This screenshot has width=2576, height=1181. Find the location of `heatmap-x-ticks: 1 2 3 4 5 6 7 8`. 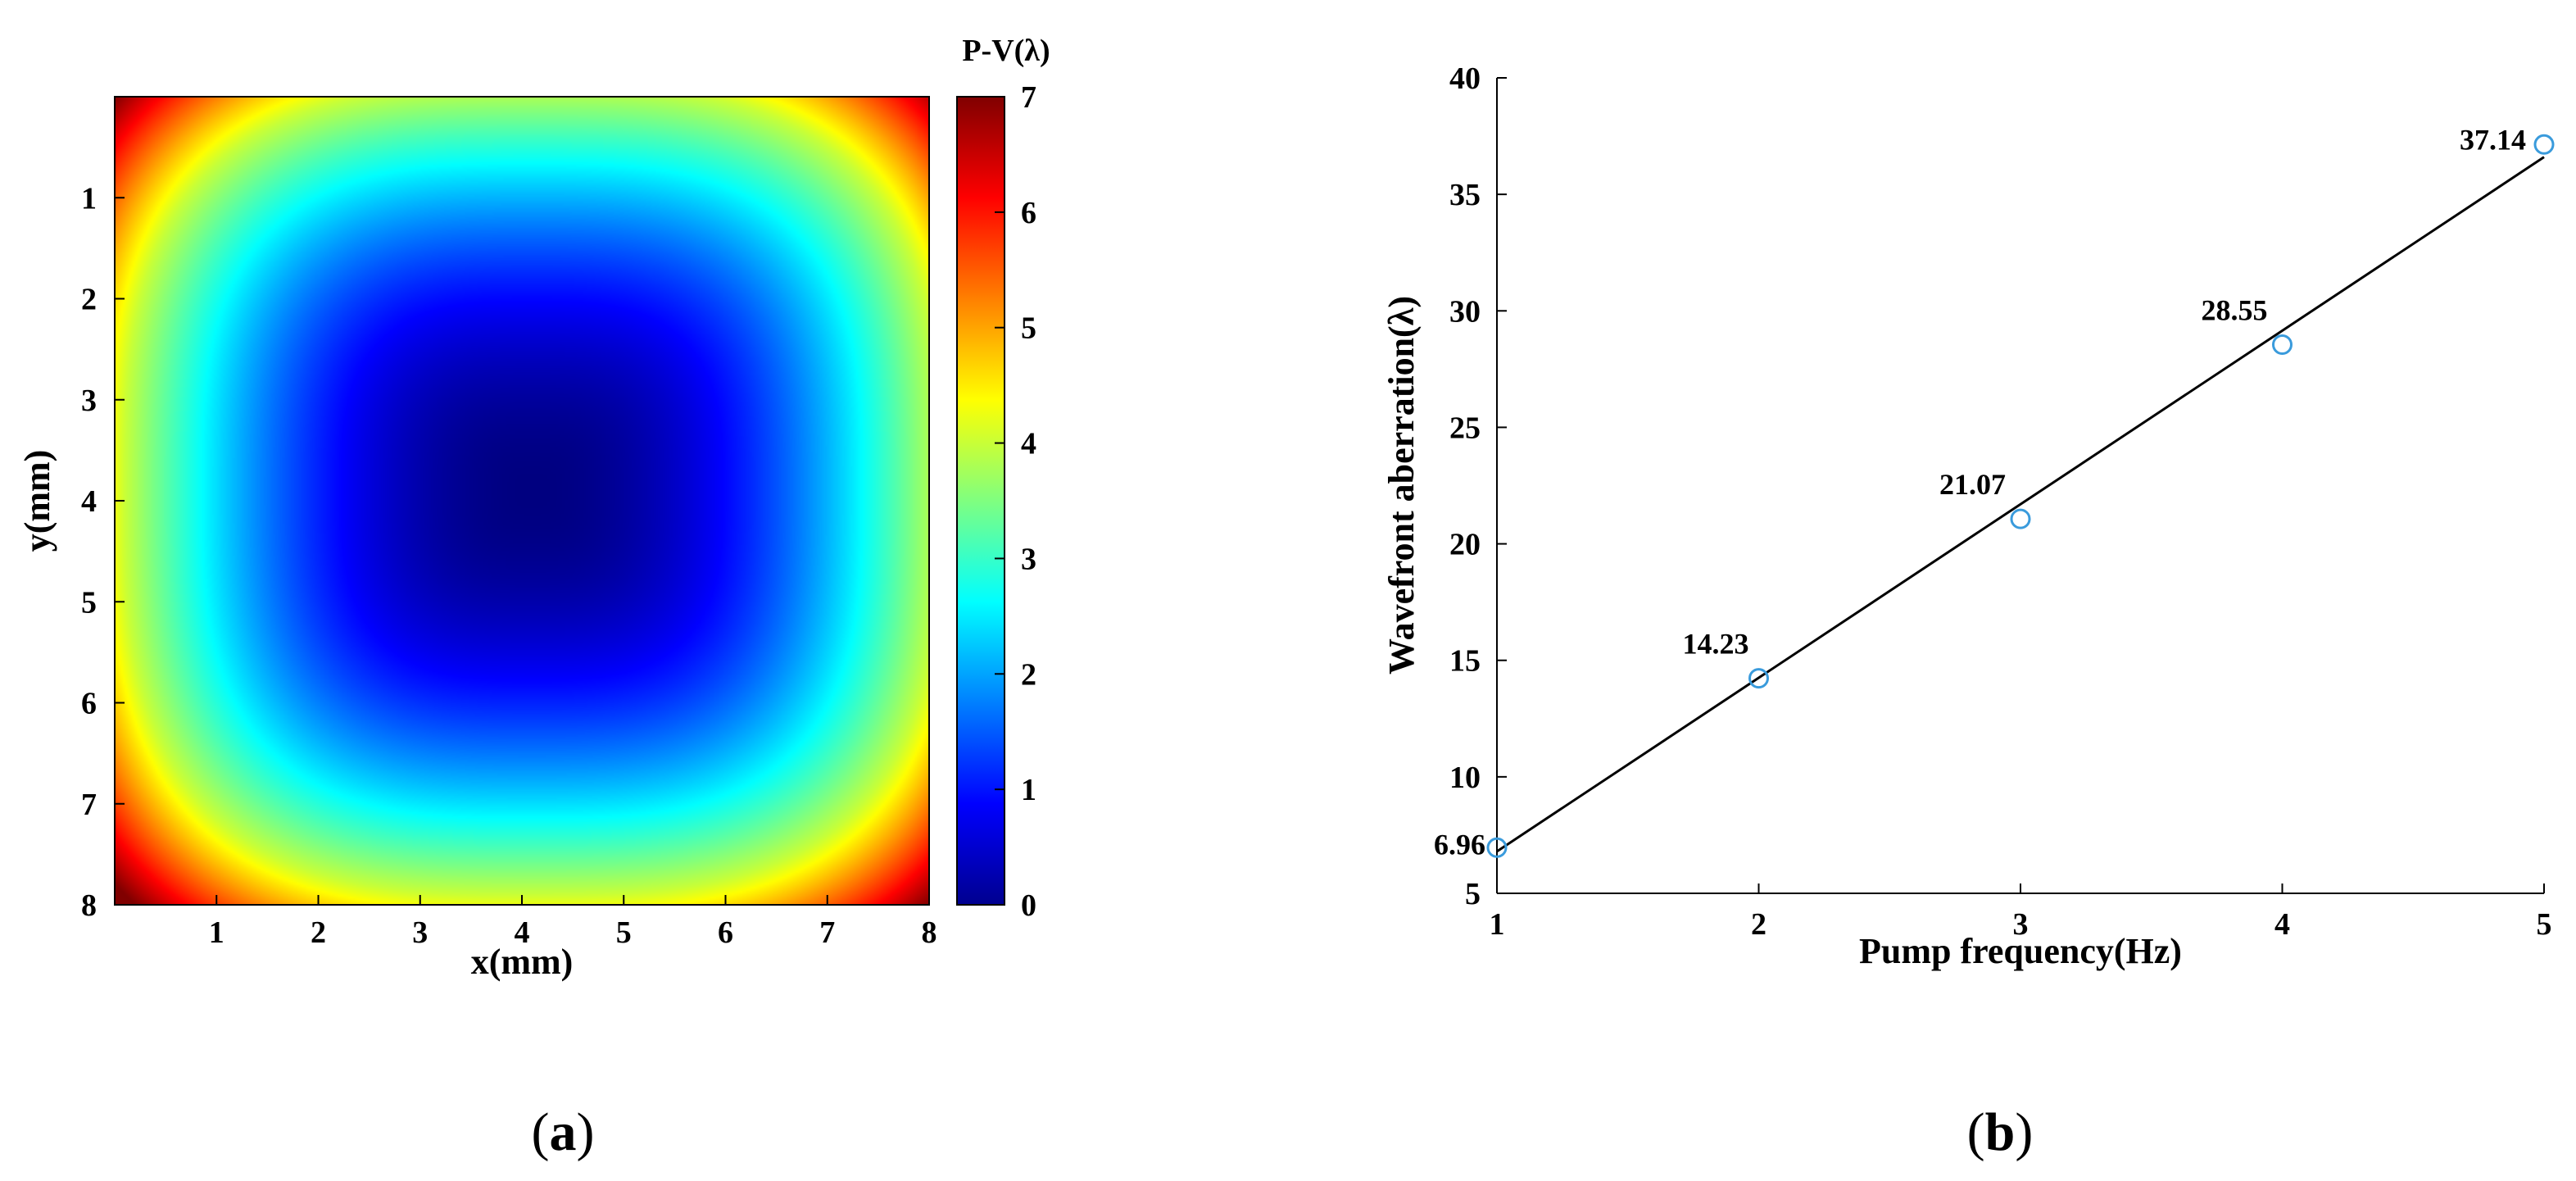

heatmap-x-ticks: 1 2 3 4 5 6 7 8 is located at coordinates (573, 922).